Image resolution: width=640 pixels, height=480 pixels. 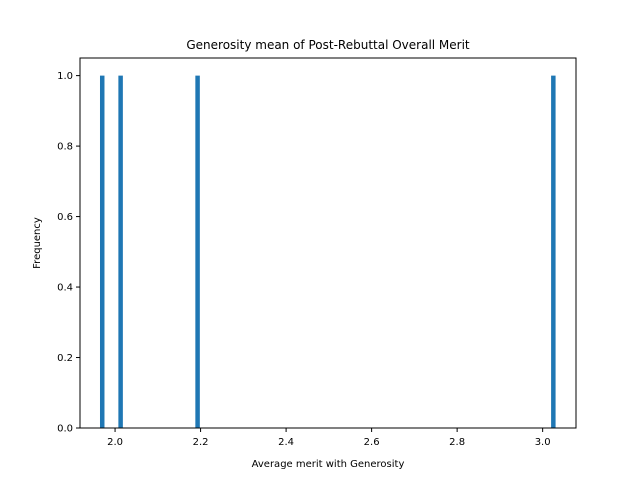 I want to click on x-tick-label: 2.4, so click(x=286, y=442).